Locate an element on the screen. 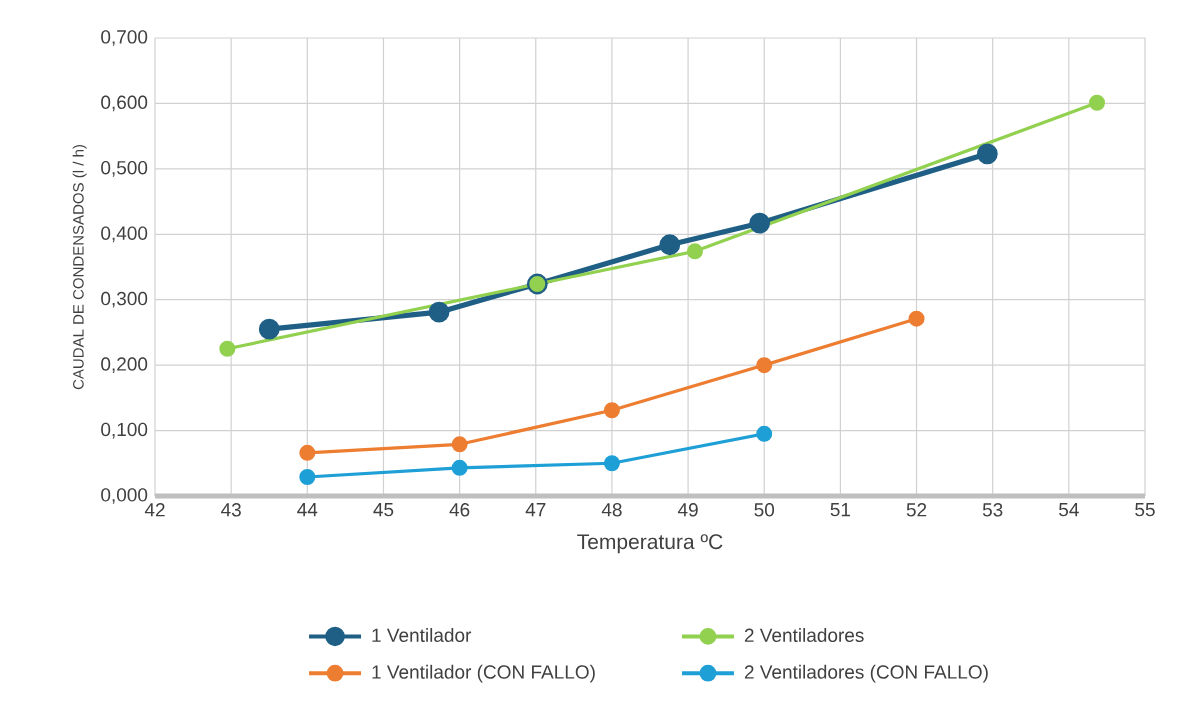 The image size is (1184, 707). y-tick-label: 0,000 is located at coordinates (124, 496).